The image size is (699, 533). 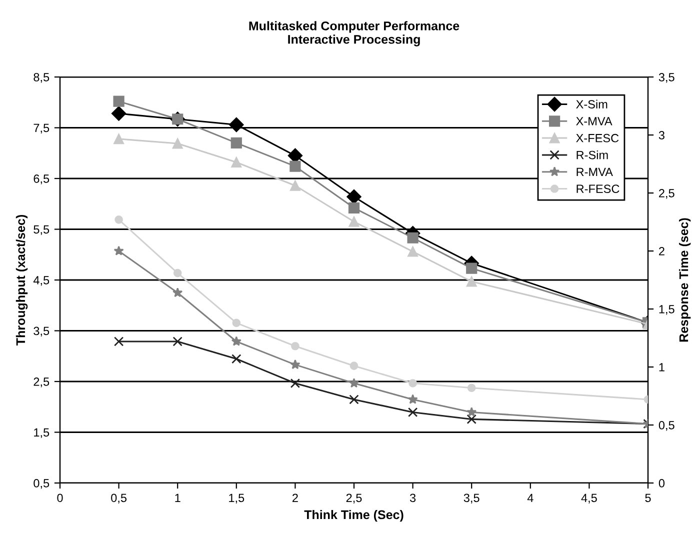 What do you see at coordinates (661, 367) in the screenshot?
I see `y2-tick-label: 1` at bounding box center [661, 367].